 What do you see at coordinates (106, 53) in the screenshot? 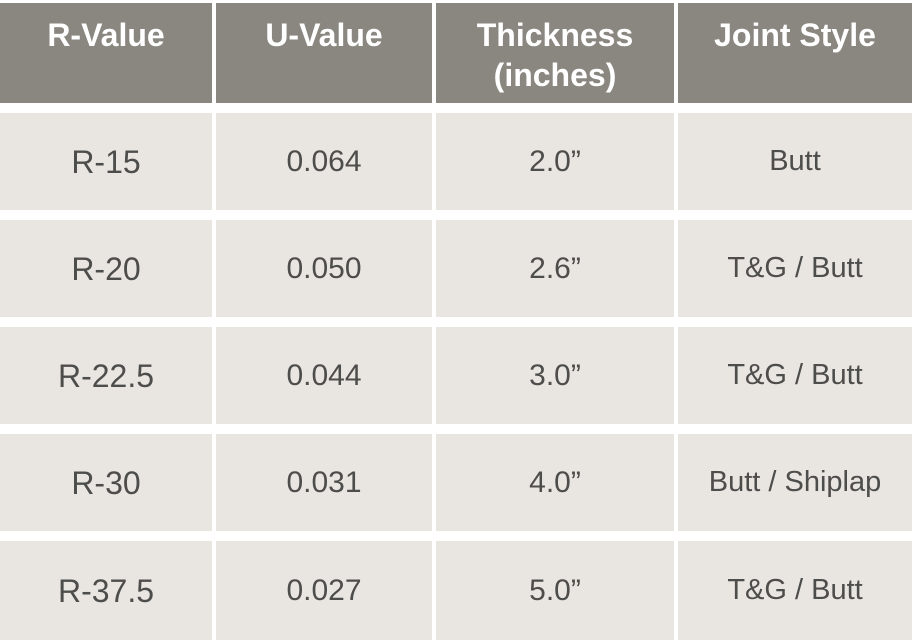
I see `column-header-r-value: R-Value` at bounding box center [106, 53].